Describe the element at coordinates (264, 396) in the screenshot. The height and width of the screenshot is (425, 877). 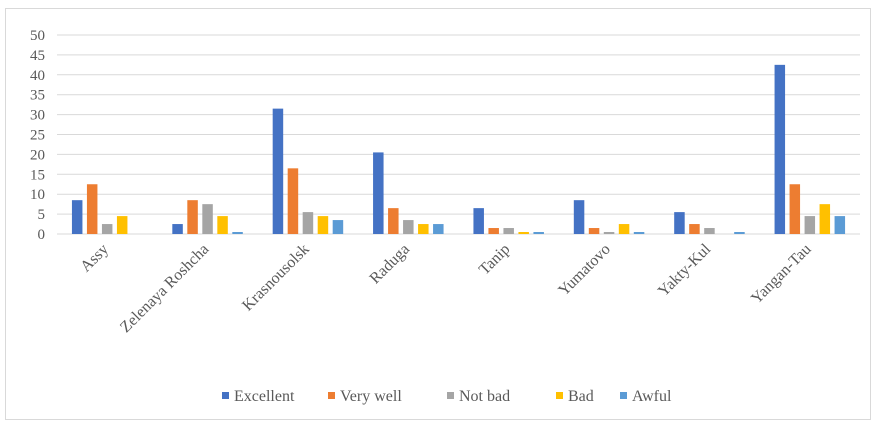
I see `legend-label: Excellent` at that location.